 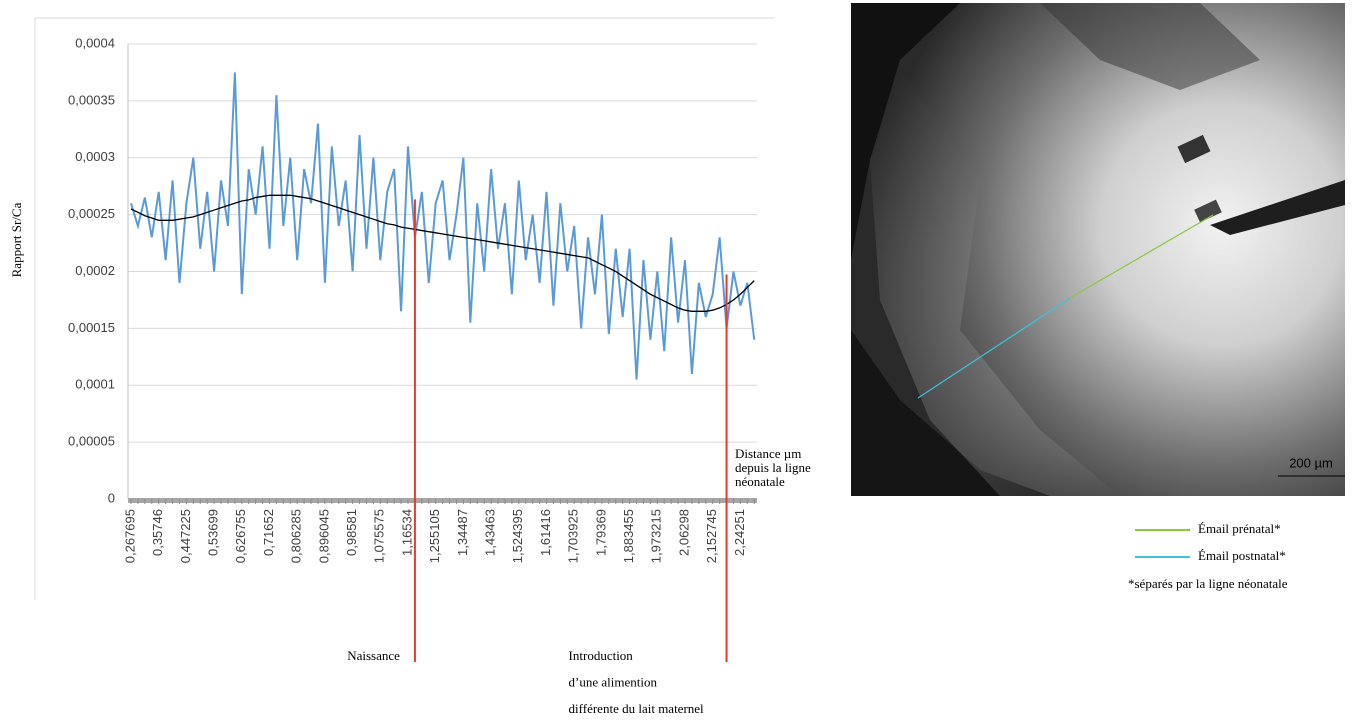 I want to click on x-tick-label: 0,896045, so click(x=323, y=536).